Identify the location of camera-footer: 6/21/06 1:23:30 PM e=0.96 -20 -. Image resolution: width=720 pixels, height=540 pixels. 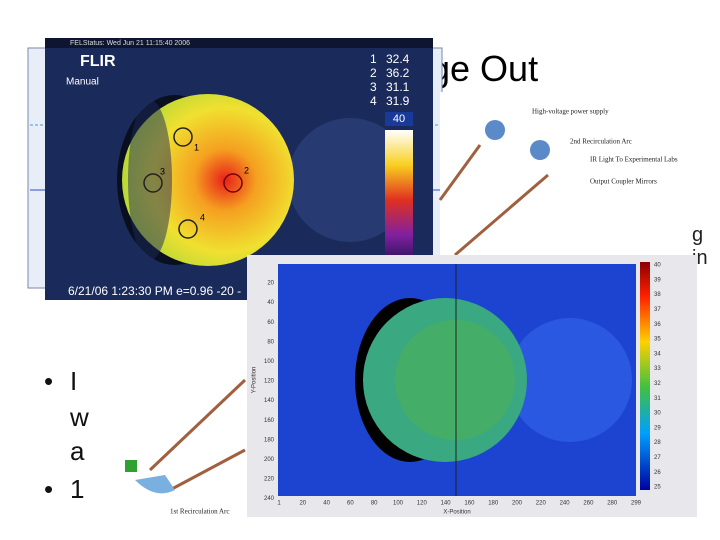
(154, 291).